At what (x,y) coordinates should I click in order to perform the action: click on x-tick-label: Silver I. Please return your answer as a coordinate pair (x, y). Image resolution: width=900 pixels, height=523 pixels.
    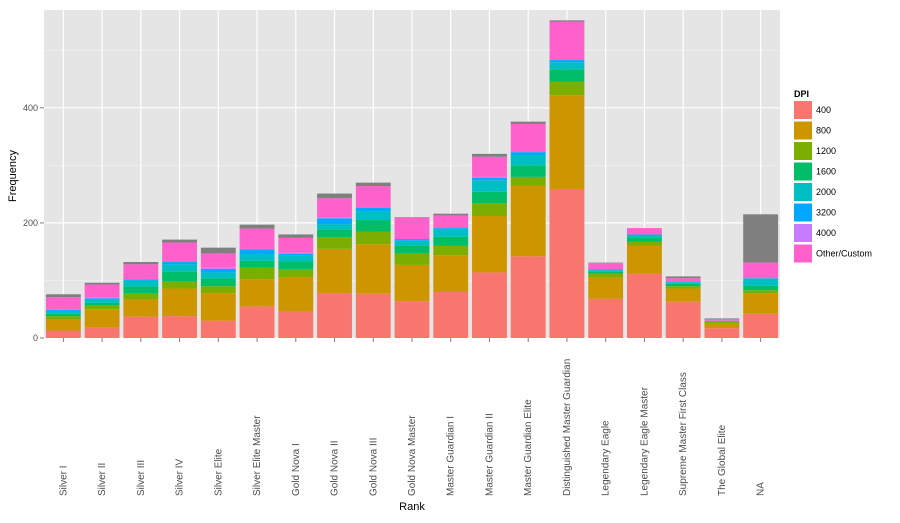
    Looking at the image, I should click on (63, 480).